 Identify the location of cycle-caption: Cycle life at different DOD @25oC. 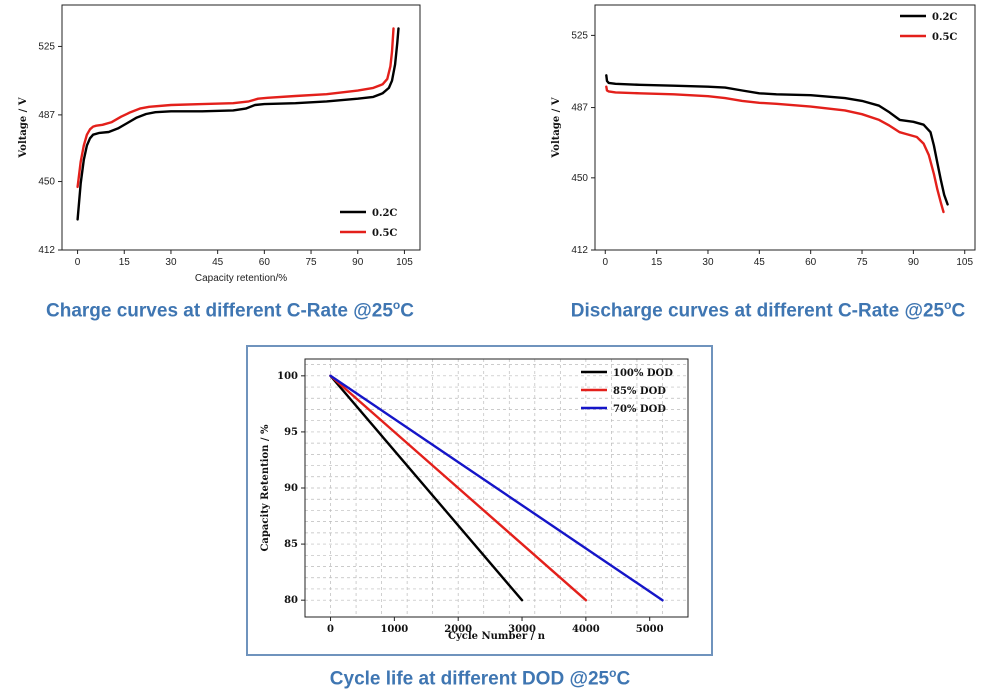
(480, 678).